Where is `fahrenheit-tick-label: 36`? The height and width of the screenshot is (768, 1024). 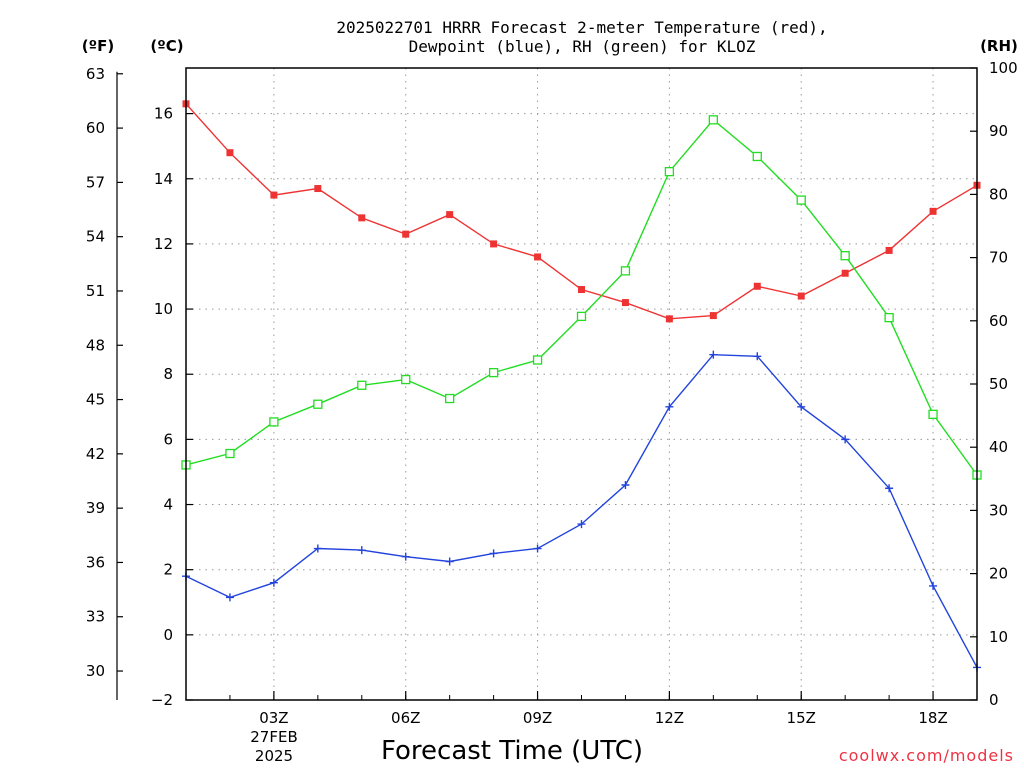
fahrenheit-tick-label: 36 is located at coordinates (95, 562).